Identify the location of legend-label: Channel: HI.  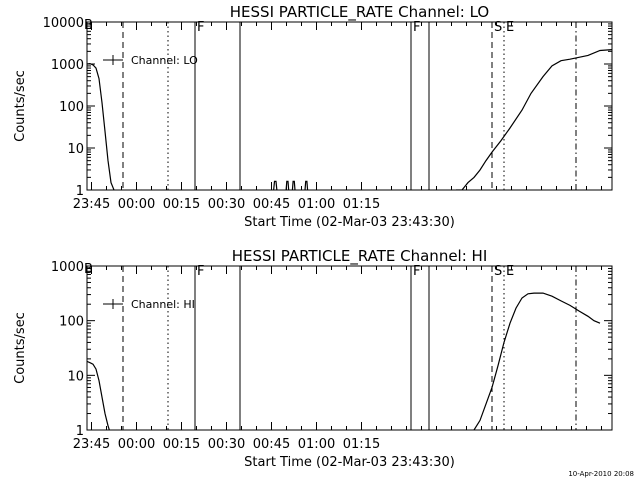
(163, 304).